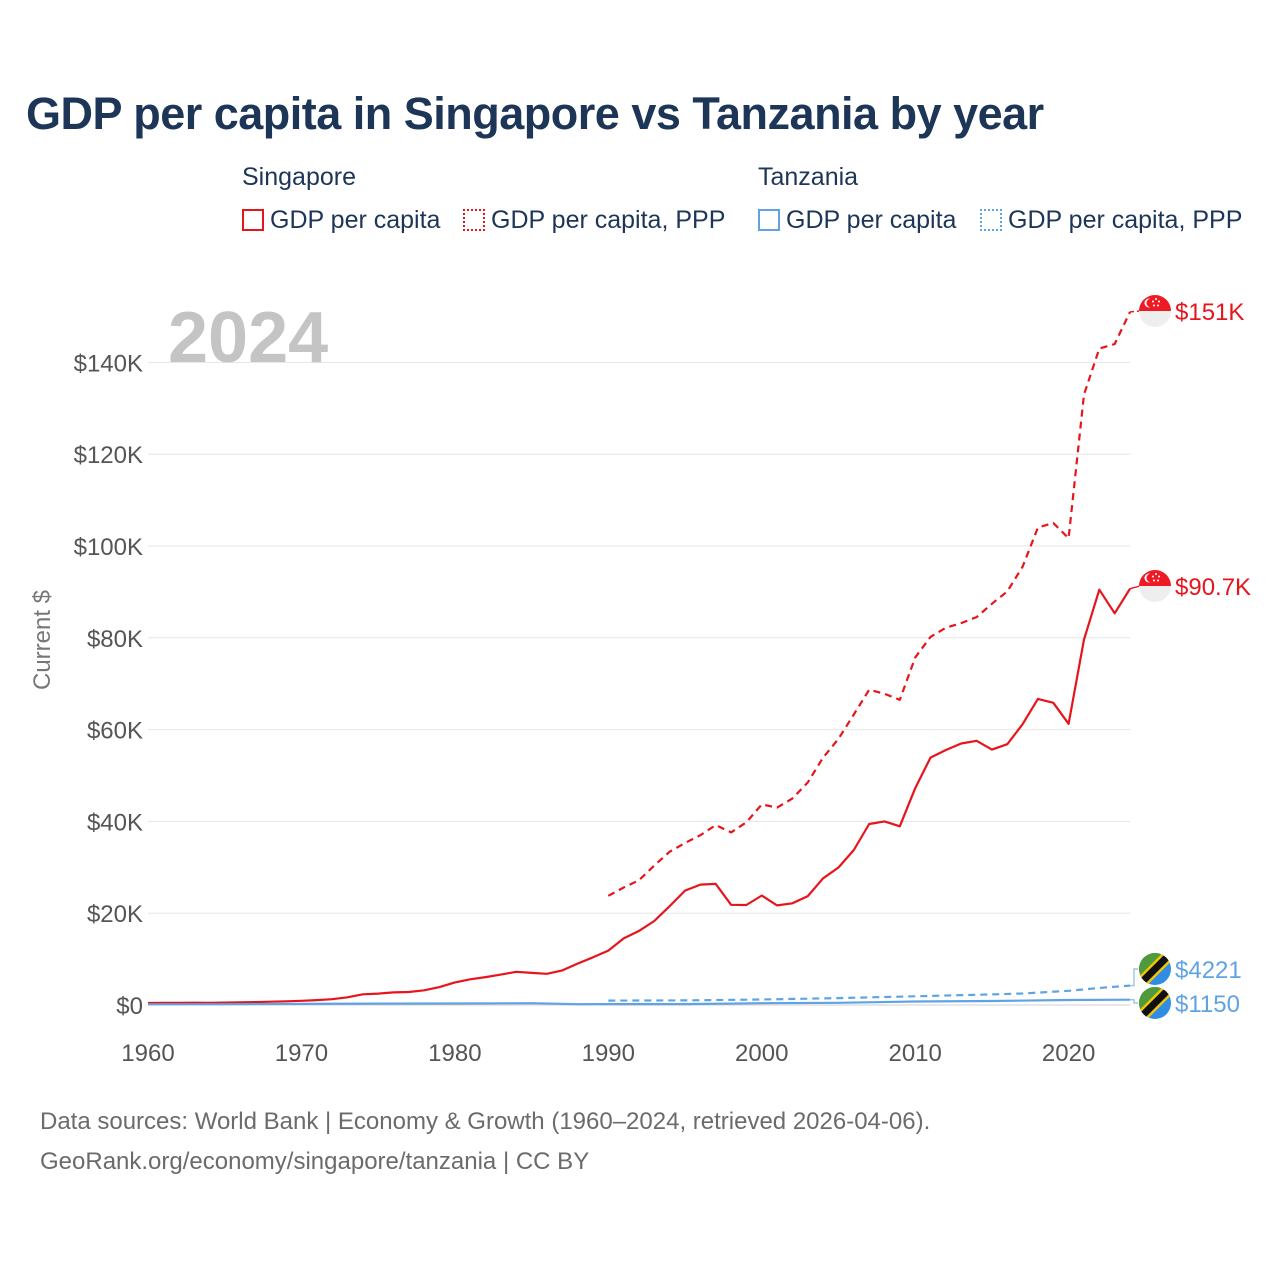 The width and height of the screenshot is (1280, 1280). I want to click on x-tick-label: 1960, so click(147, 1053).